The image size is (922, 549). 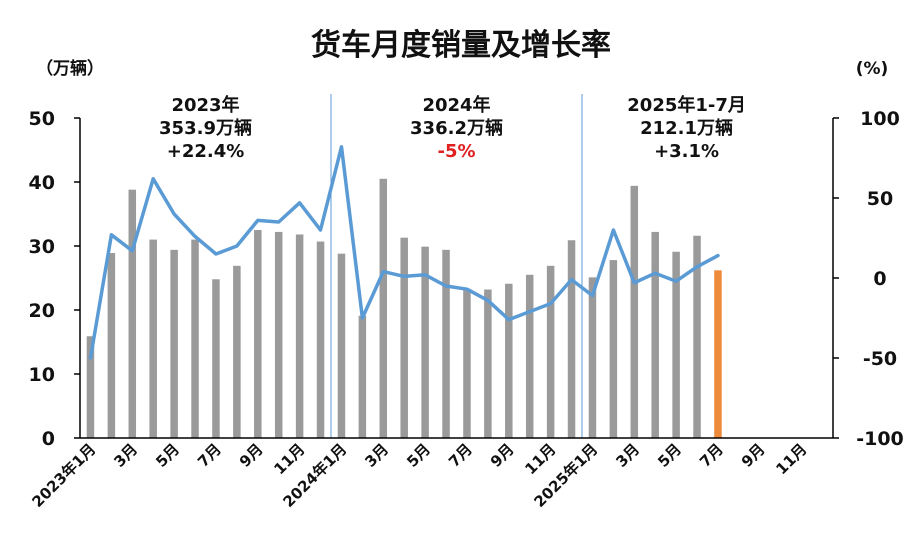 I want to click on left-tick-label: 10, so click(x=42, y=375).